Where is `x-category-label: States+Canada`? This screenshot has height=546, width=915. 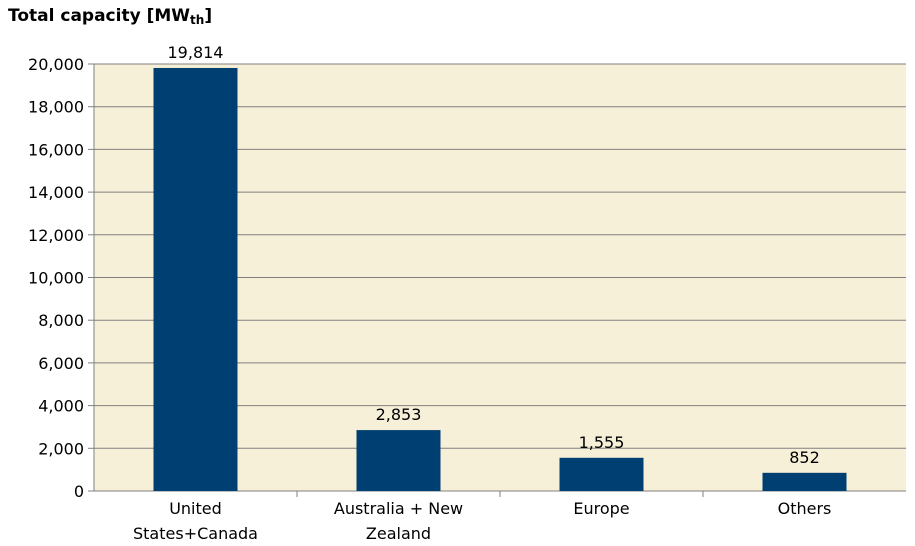 x-category-label: States+Canada is located at coordinates (195, 533).